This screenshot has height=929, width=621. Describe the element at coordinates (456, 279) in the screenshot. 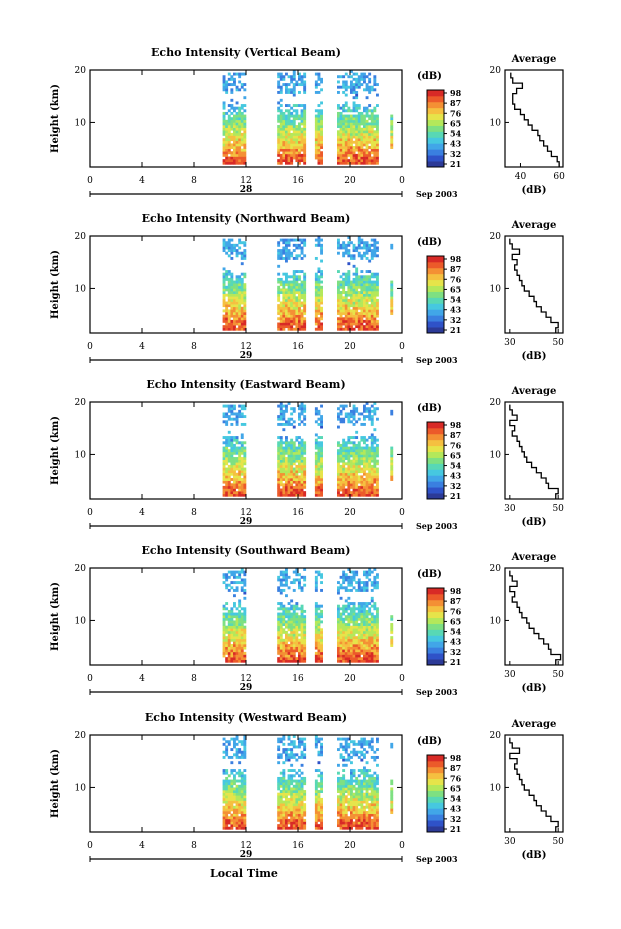

I see `colorbar-label: 76` at that location.